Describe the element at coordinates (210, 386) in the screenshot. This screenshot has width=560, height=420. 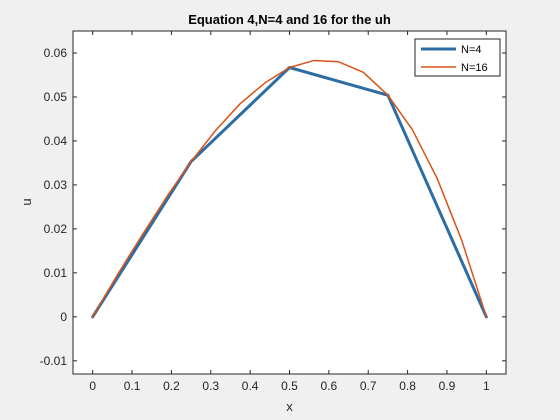
I see `x-tick-label: 0.3` at that location.